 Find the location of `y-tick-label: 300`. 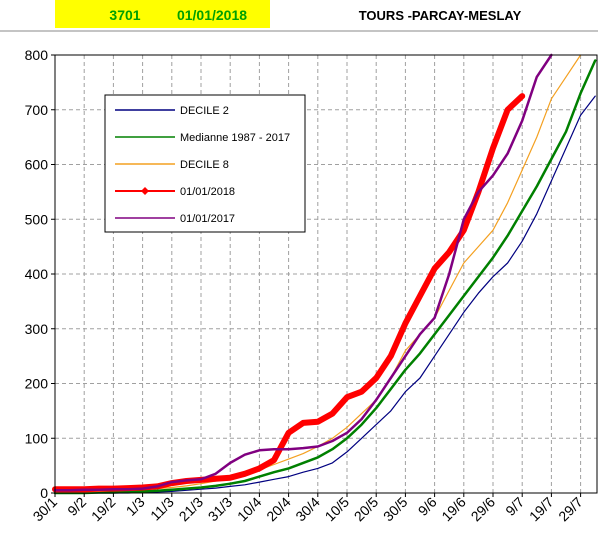

y-tick-label: 300 is located at coordinates (37, 329).